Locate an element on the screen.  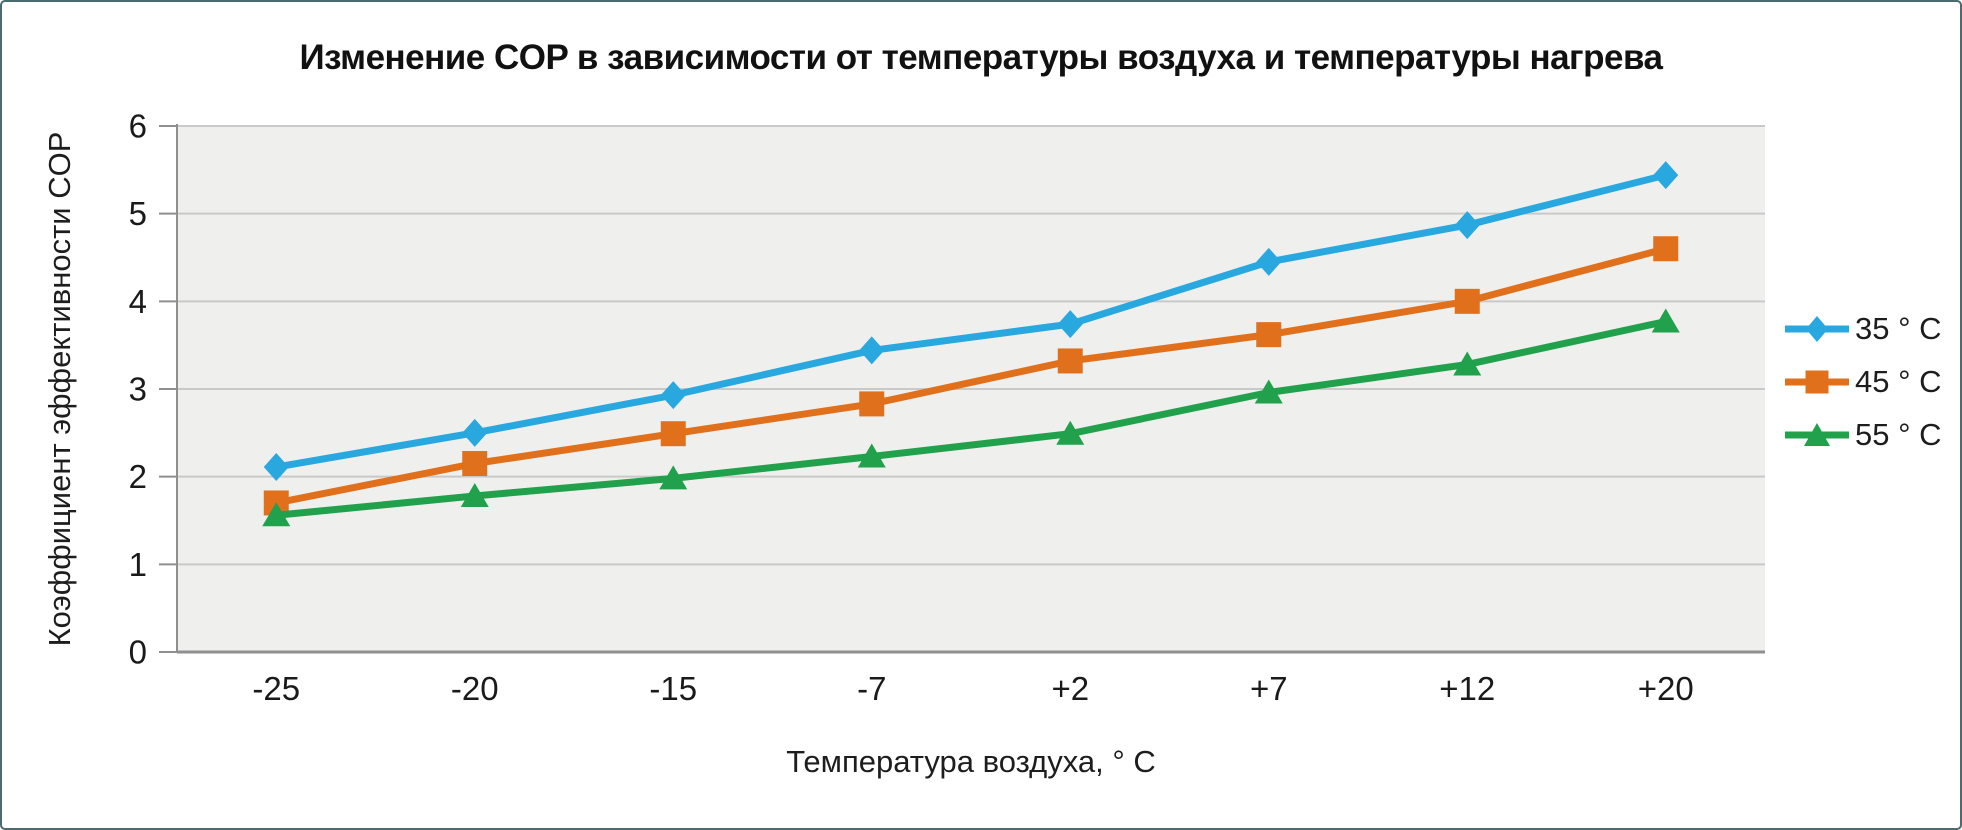
legend-item-35c: 35 ° С is located at coordinates (1863, 329).